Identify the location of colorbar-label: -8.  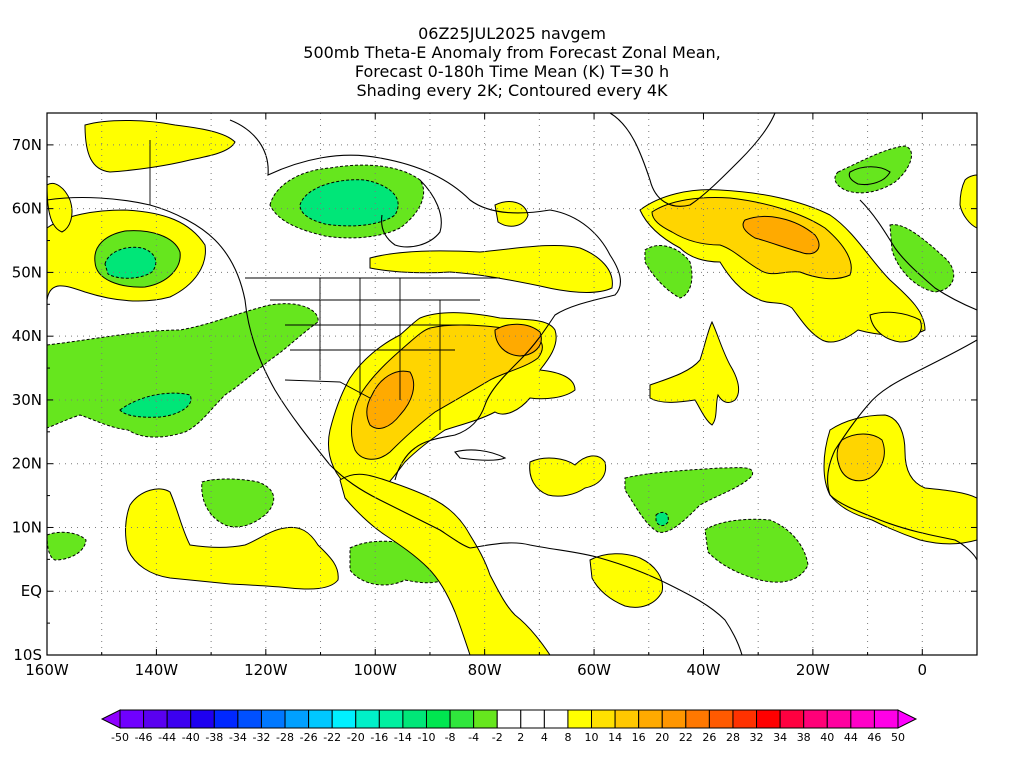
(450, 737).